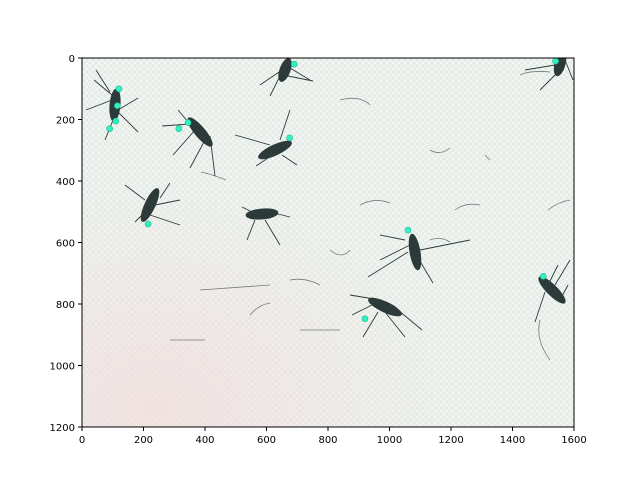 The width and height of the screenshot is (640, 480). I want to click on y-tick-label: 600, so click(65, 244).